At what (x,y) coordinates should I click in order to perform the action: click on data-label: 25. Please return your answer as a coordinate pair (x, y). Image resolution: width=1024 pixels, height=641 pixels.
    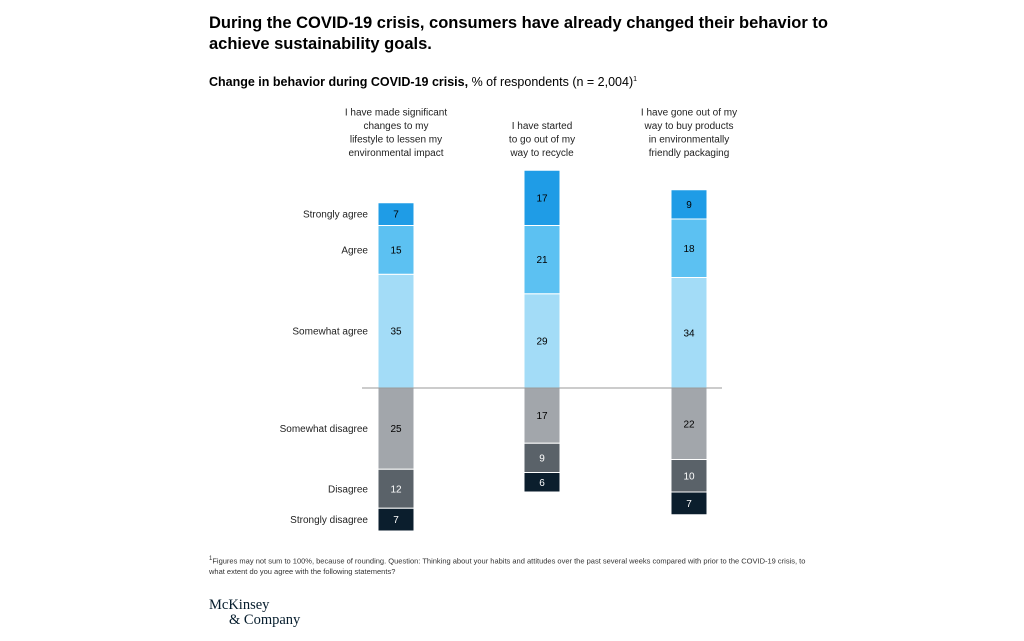
    Looking at the image, I should click on (396, 429).